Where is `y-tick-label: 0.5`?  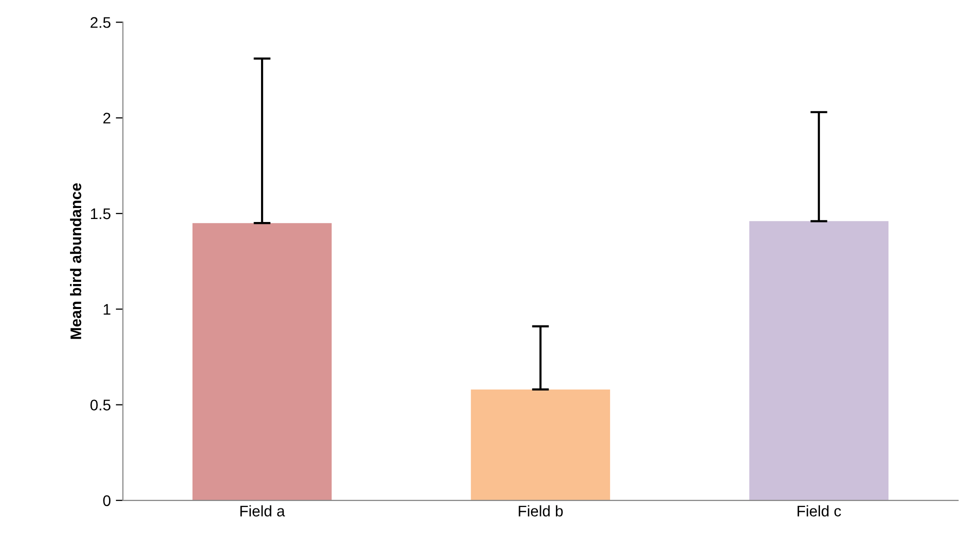 y-tick-label: 0.5 is located at coordinates (100, 405).